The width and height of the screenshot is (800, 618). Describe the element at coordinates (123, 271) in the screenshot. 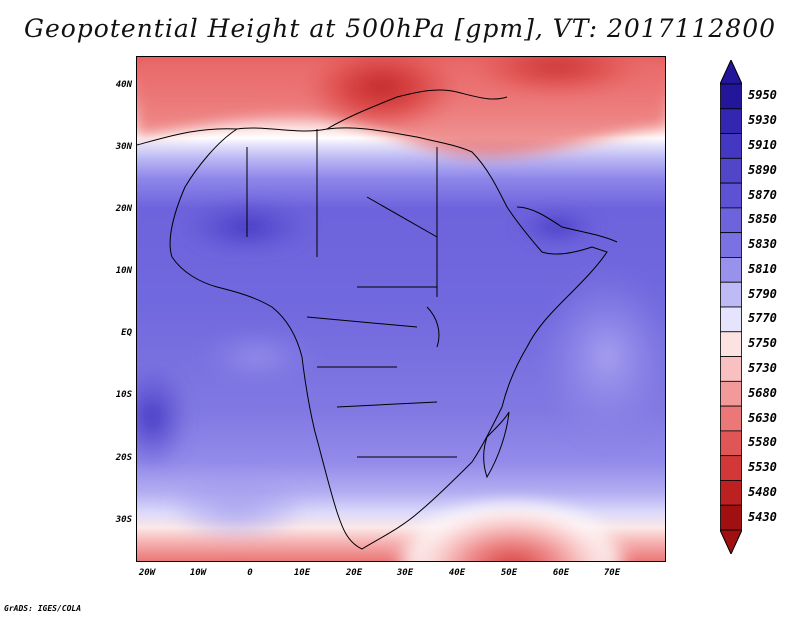

I see `lat-label: 10N` at that location.